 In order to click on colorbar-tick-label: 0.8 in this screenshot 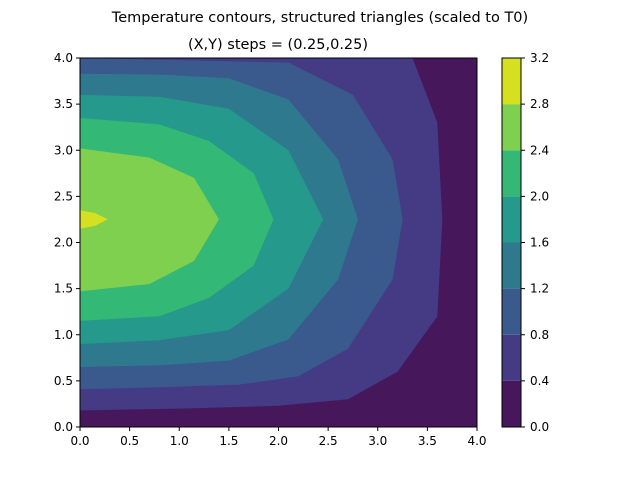, I will do `click(539, 335)`.